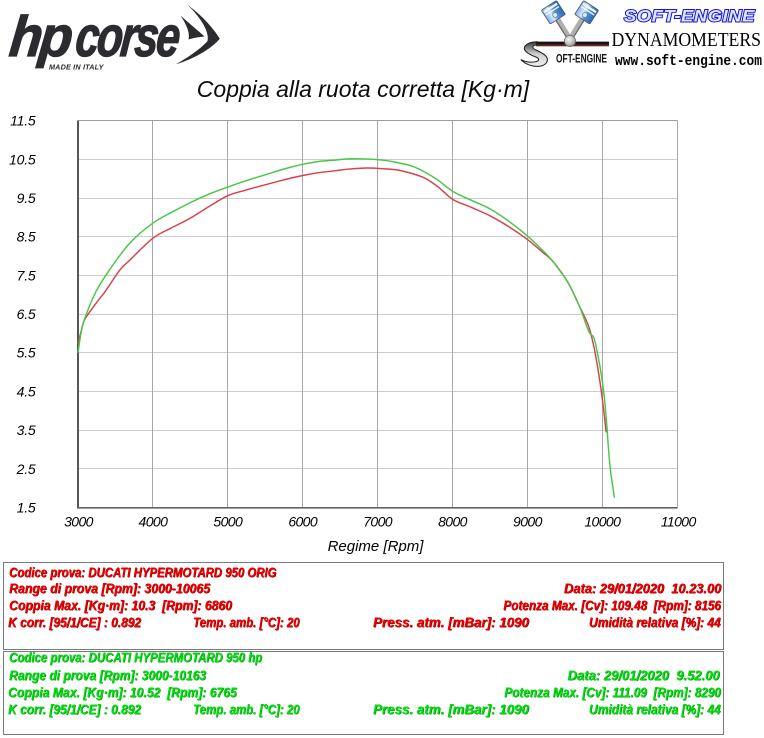  What do you see at coordinates (26, 469) in the screenshot?
I see `svg-text: 2.5` at bounding box center [26, 469].